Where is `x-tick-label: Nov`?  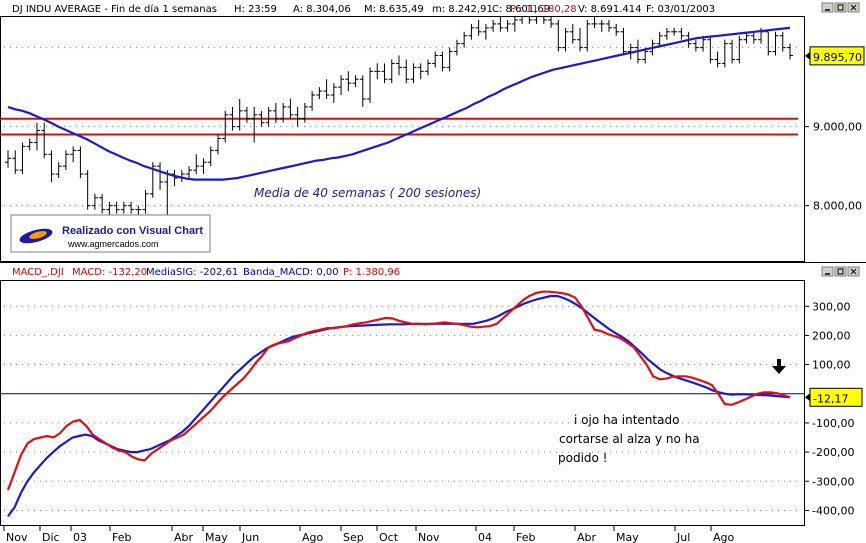
x-tick-label: Nov is located at coordinates (17, 537).